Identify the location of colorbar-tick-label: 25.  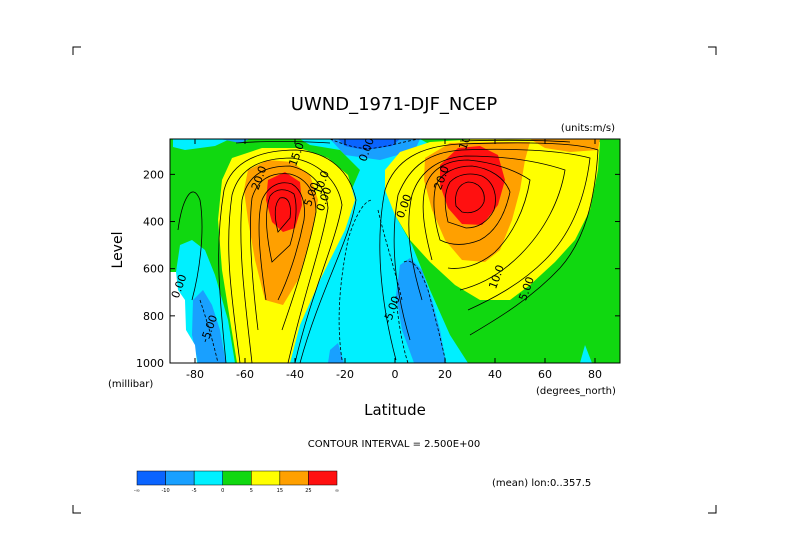
(308, 491).